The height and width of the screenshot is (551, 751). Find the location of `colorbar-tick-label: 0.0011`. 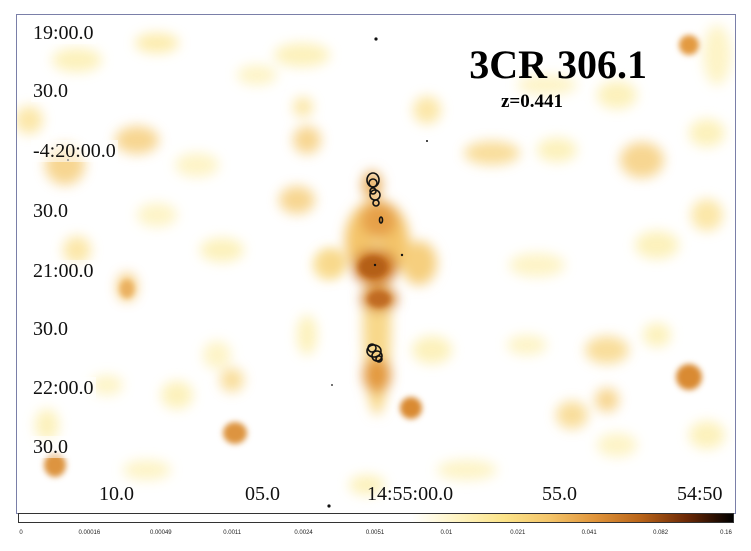

colorbar-tick-label: 0.0011 is located at coordinates (232, 533).